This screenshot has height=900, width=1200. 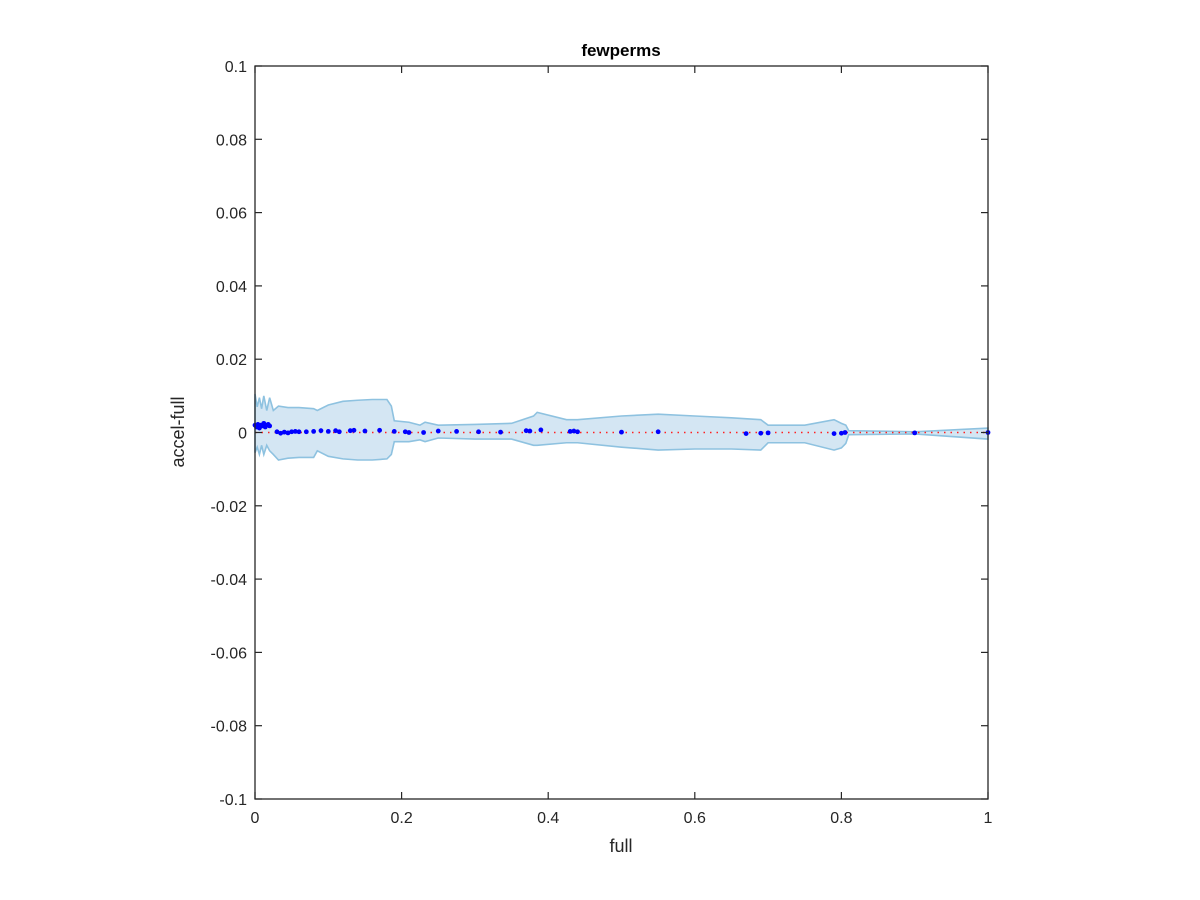 What do you see at coordinates (231, 140) in the screenshot?
I see `y-tick-label: 0.08` at bounding box center [231, 140].